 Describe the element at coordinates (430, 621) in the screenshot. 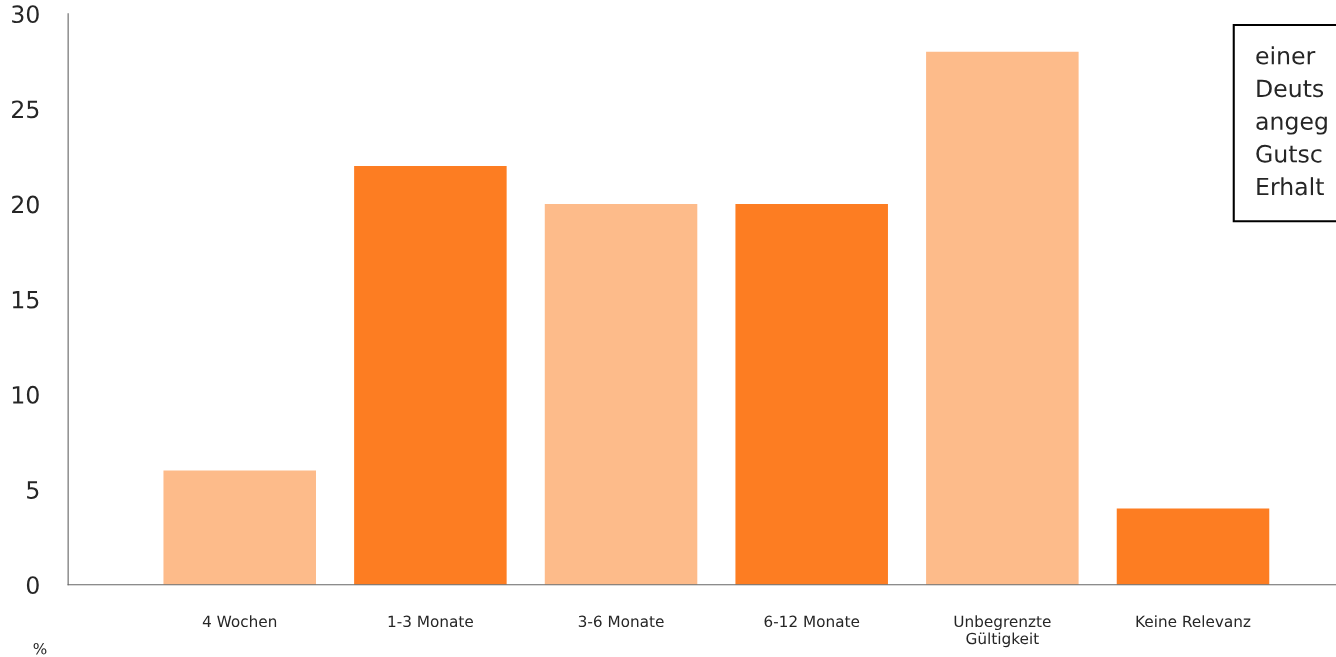

I see `x-tick-label: 1-3 Monate` at that location.